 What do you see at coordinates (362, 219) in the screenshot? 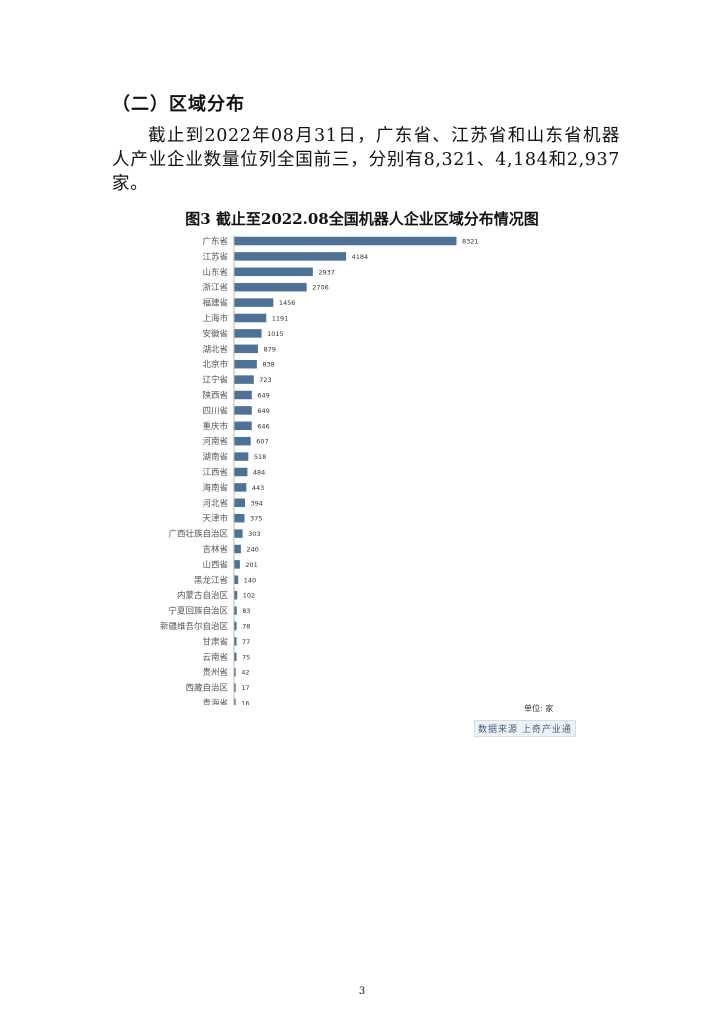
I see `figure-title: 图3 截止至2022.08全国机器人企业区域分布情况图` at bounding box center [362, 219].